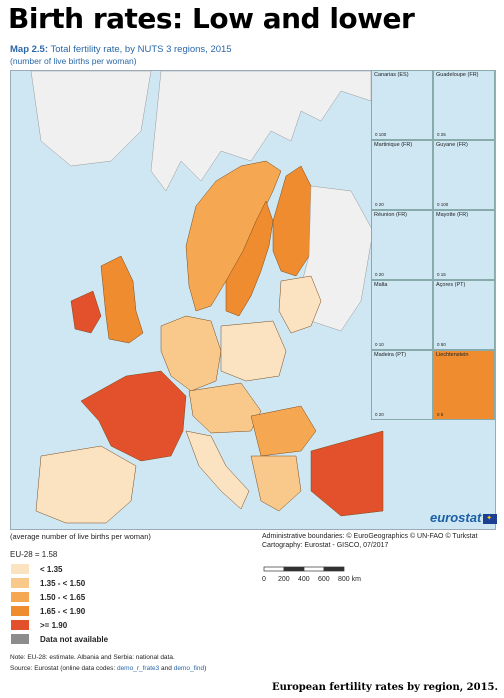  I want to click on map-subtitle: (number of live births per woman), so click(73, 61).